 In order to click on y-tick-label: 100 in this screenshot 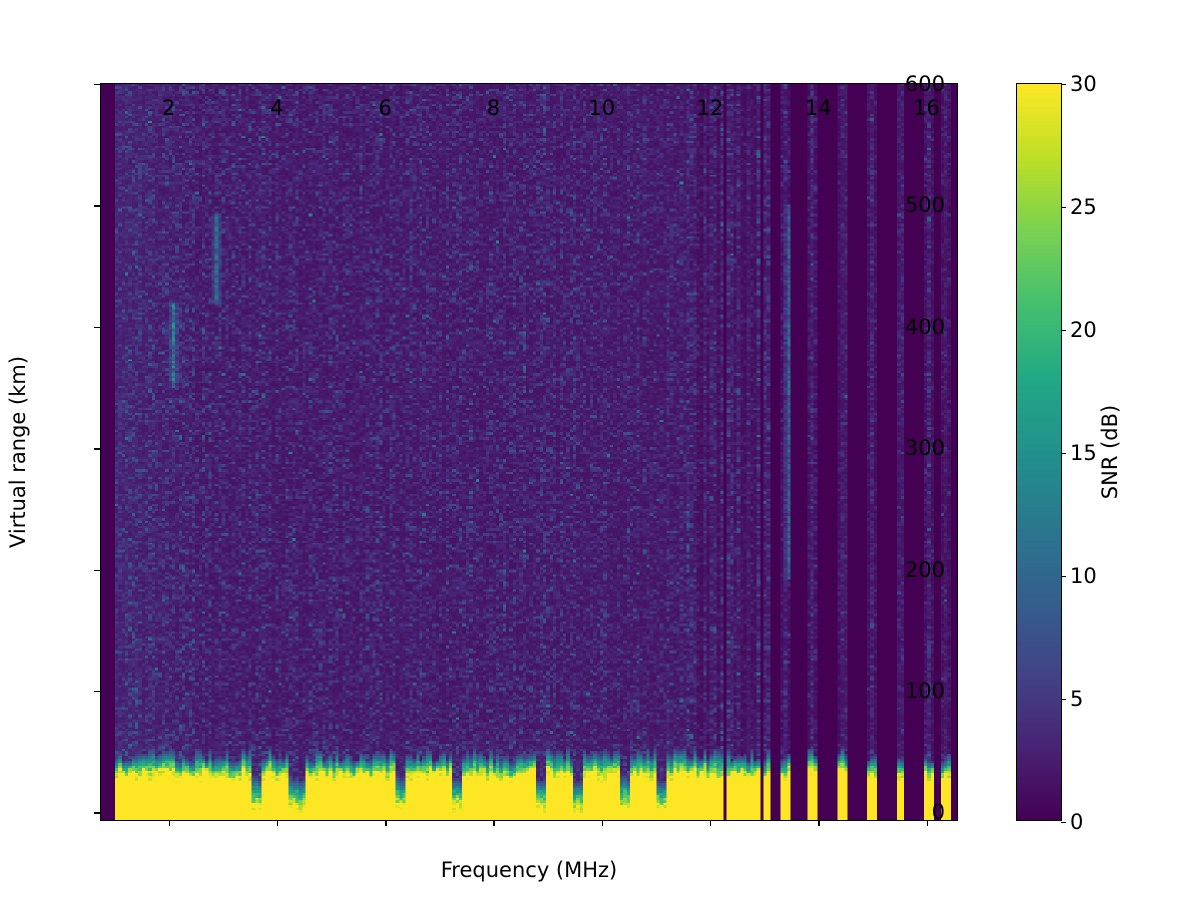, I will do `click(924, 690)`.